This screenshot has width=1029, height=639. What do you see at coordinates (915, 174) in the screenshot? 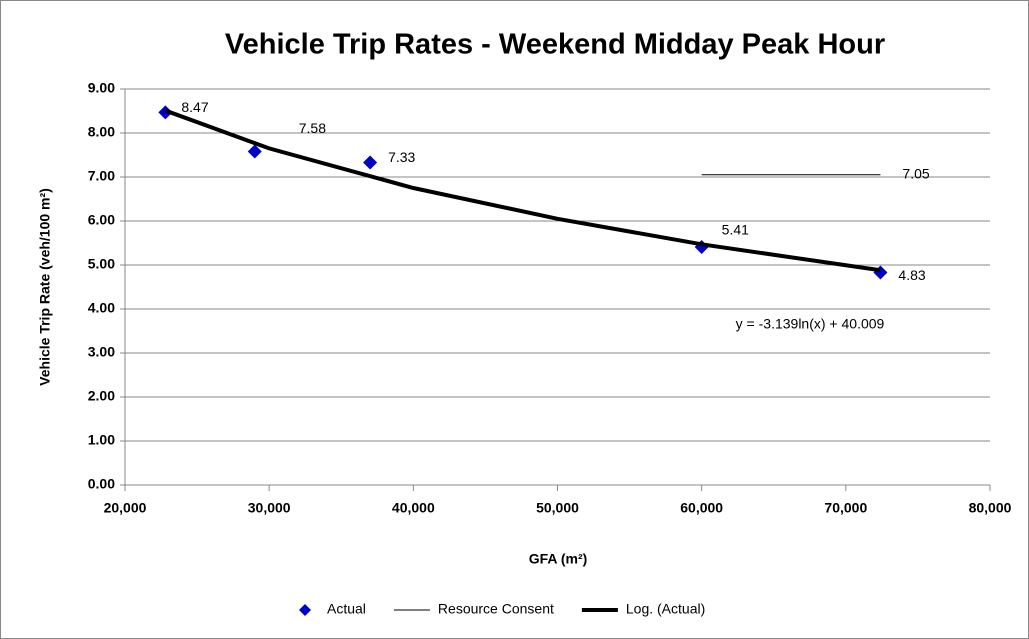
I see `data-label: 7.05` at bounding box center [915, 174].